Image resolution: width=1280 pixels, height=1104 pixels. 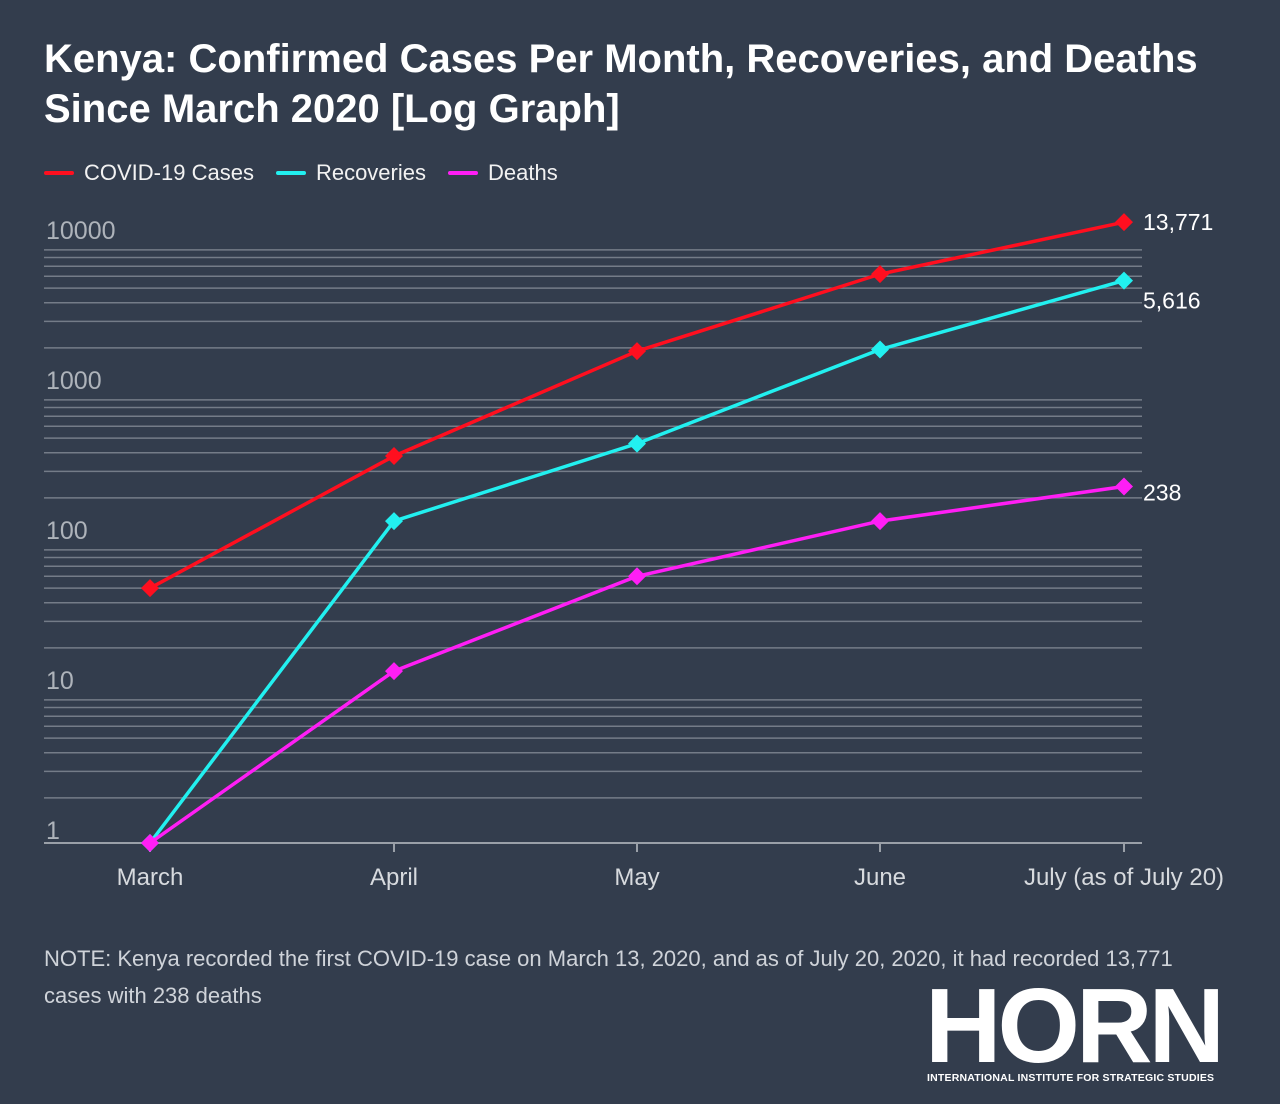 What do you see at coordinates (370, 172) in the screenshot?
I see `legend-label-recoveries: Recoveries` at bounding box center [370, 172].